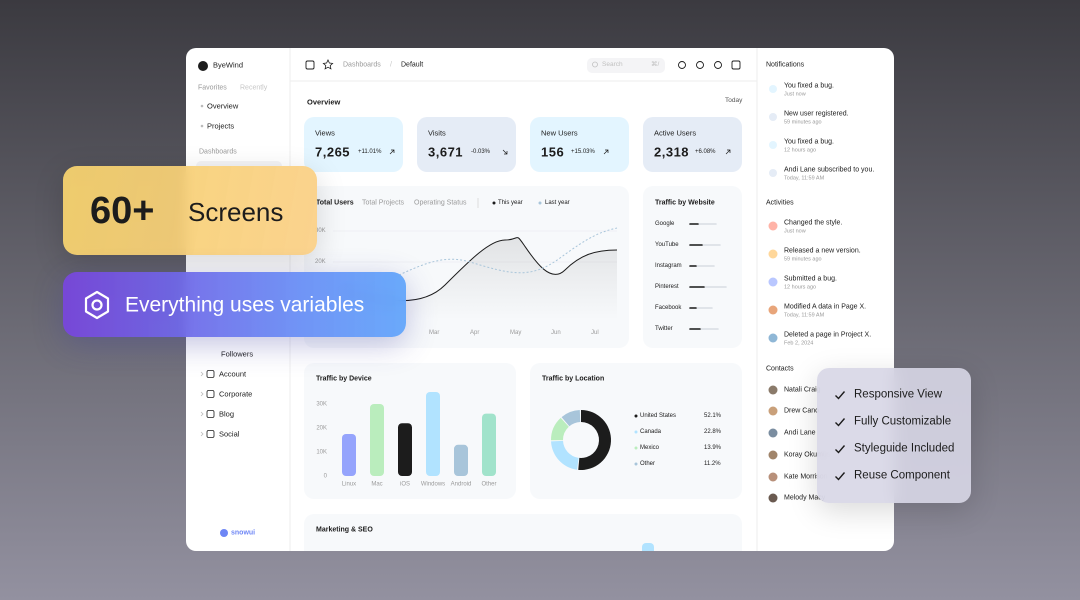 Image resolution: width=1080 pixels, height=600 pixels. I want to click on y-tick-label: 0, so click(326, 477).